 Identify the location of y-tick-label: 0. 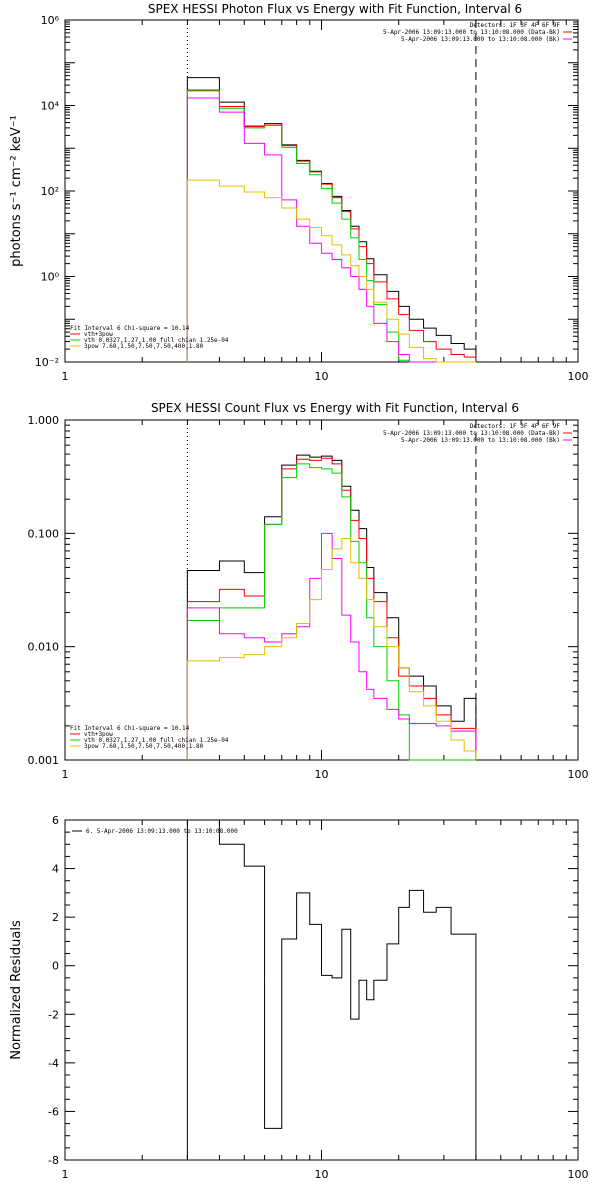
(55, 966).